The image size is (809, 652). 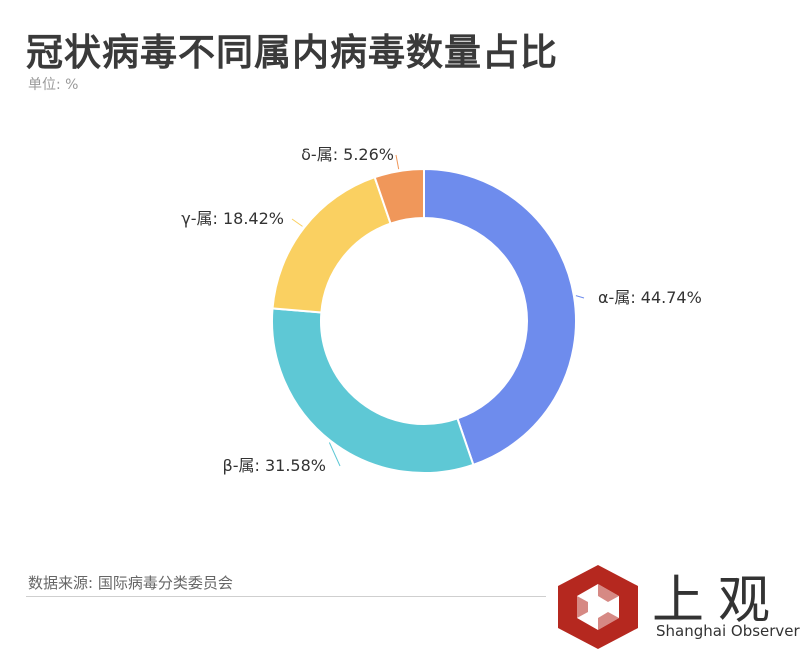 What do you see at coordinates (728, 631) in the screenshot?
I see `brand-name-en: Shanghai Observer` at bounding box center [728, 631].